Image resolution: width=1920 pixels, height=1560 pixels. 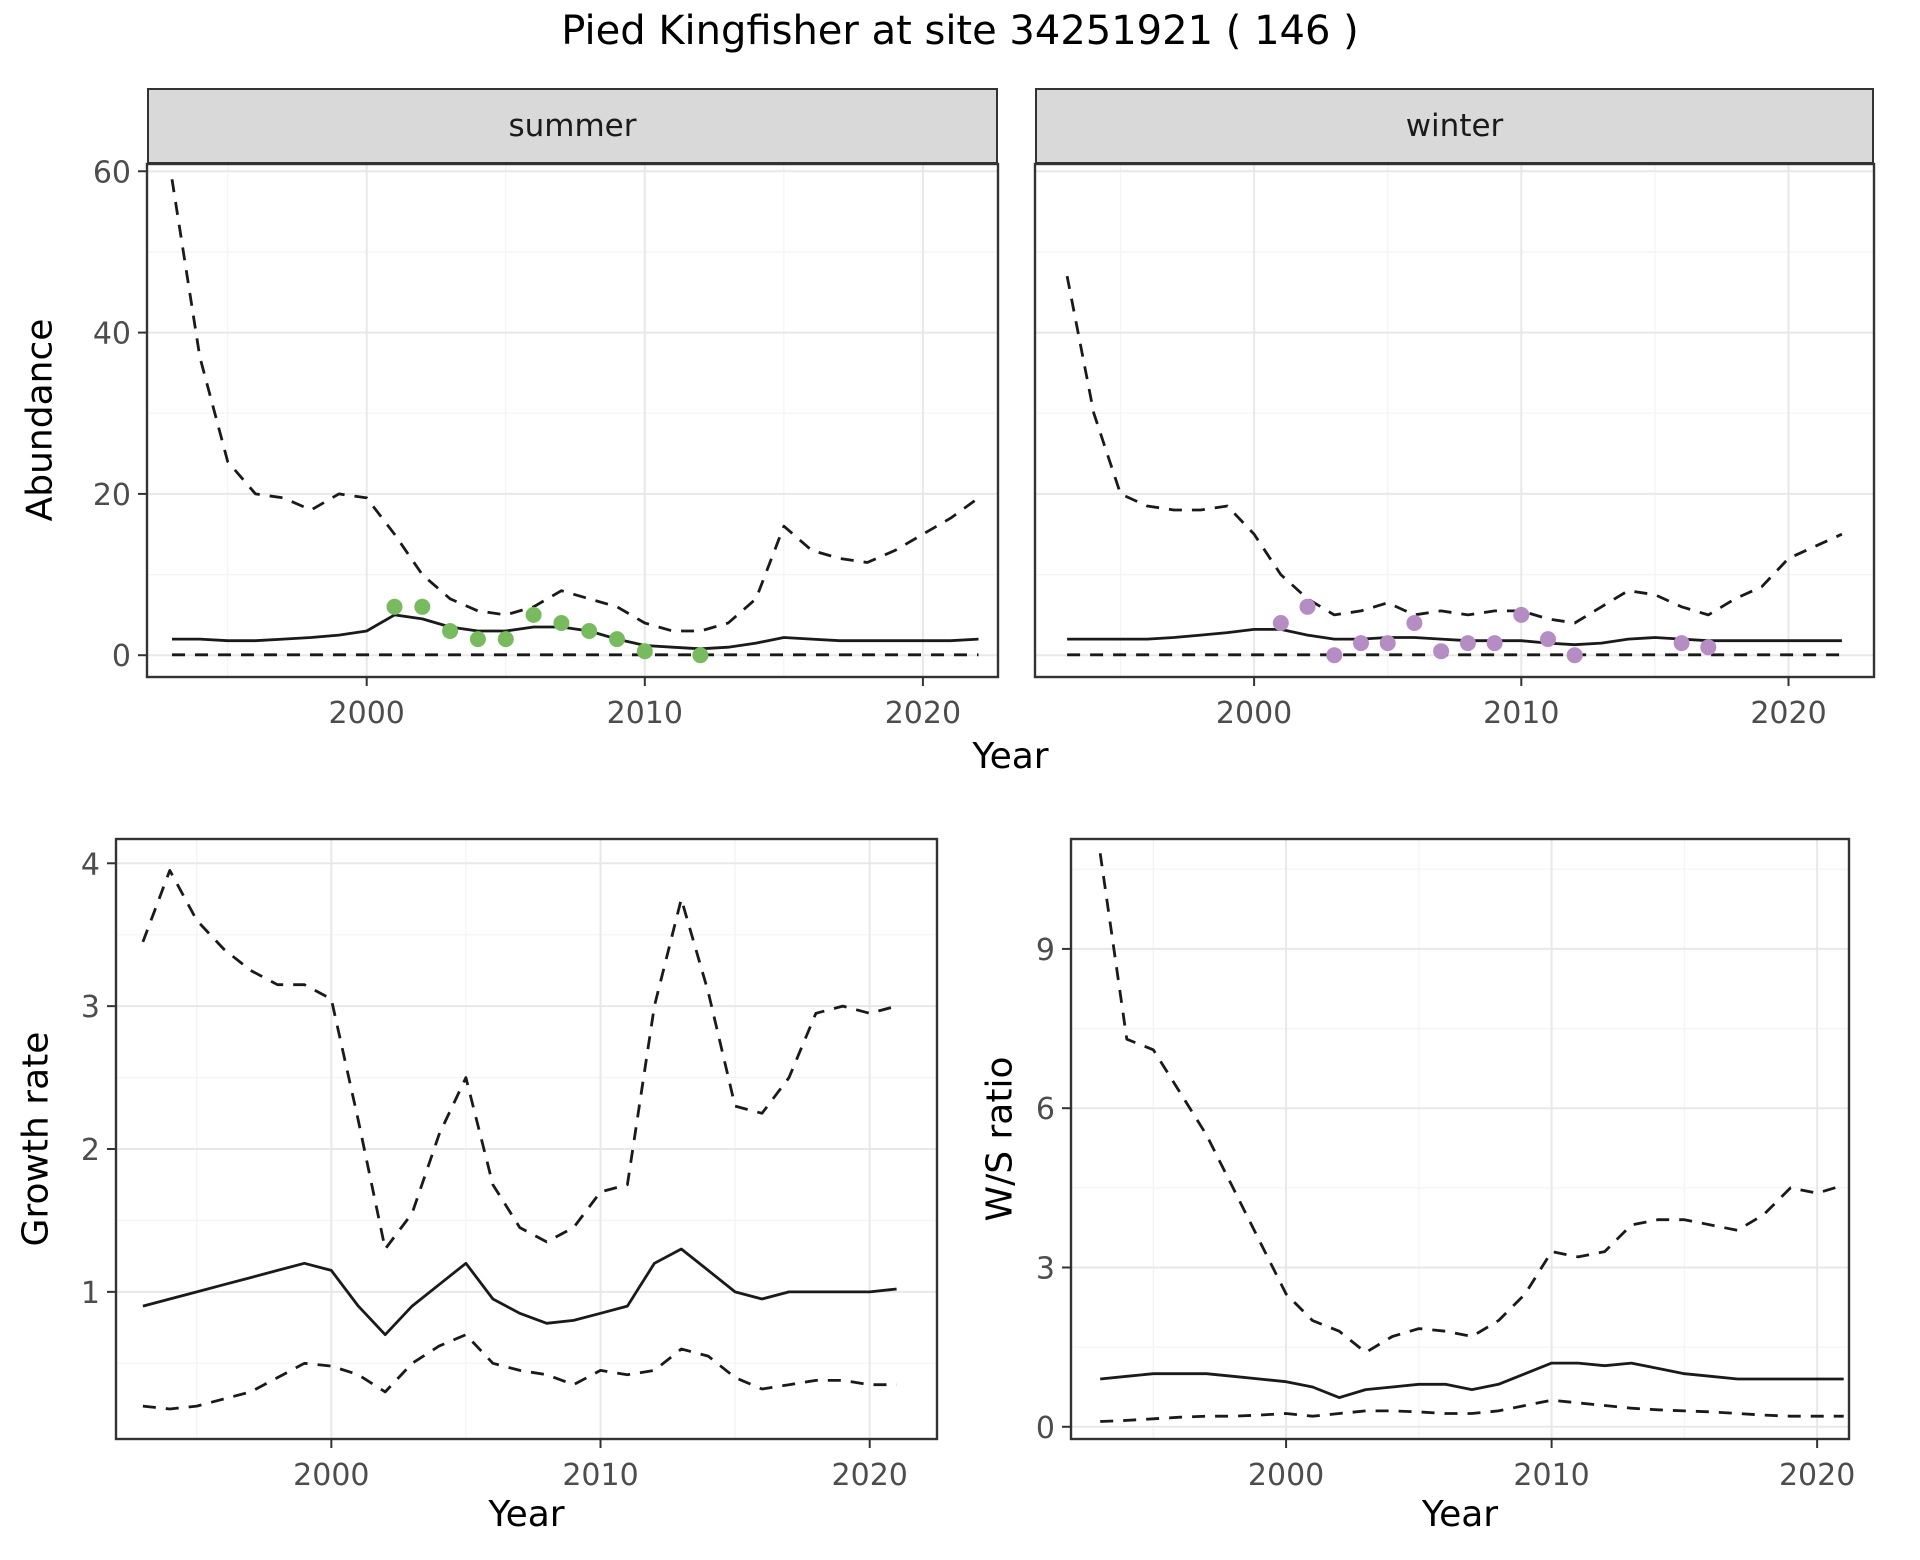 I want to click on y-tick-label: 20, so click(x=112, y=495).